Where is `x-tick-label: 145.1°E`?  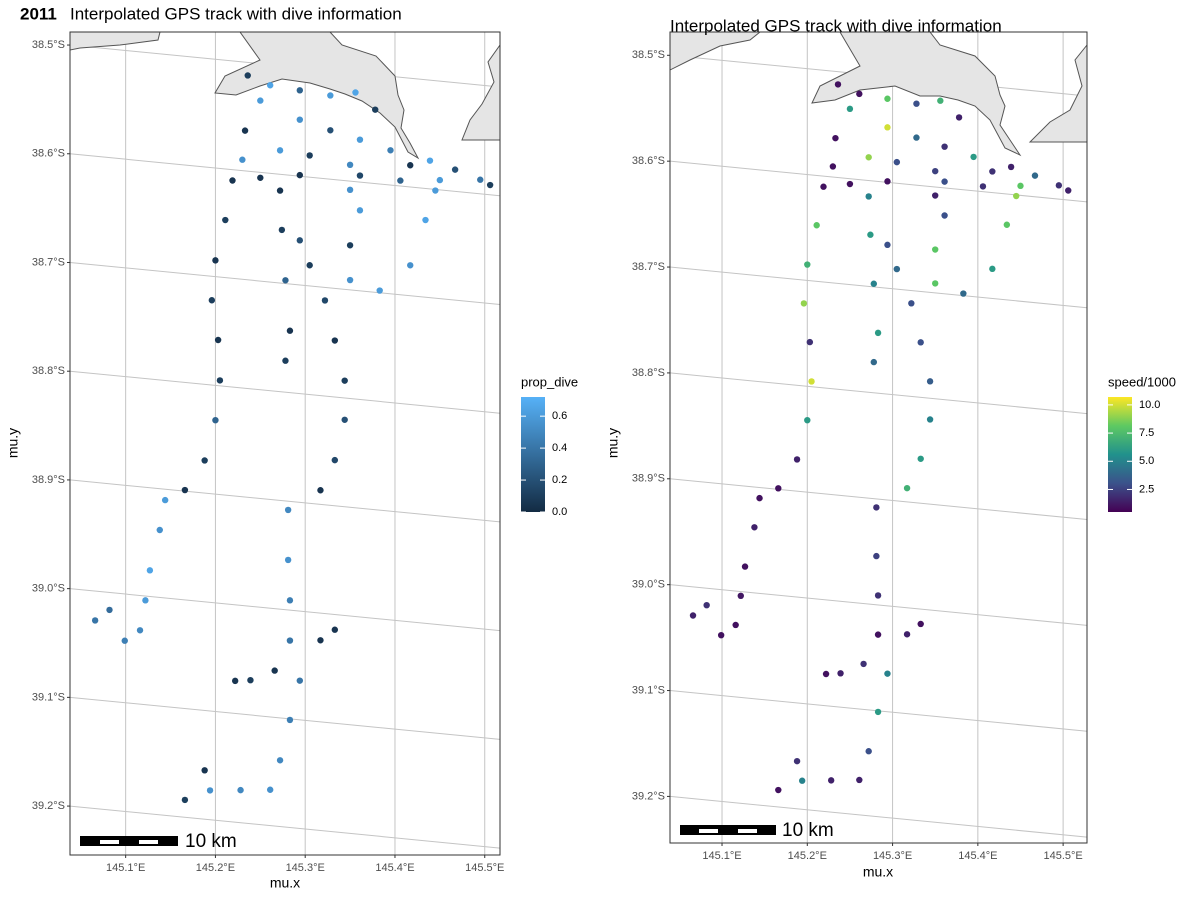
x-tick-label: 145.1°E is located at coordinates (125, 868).